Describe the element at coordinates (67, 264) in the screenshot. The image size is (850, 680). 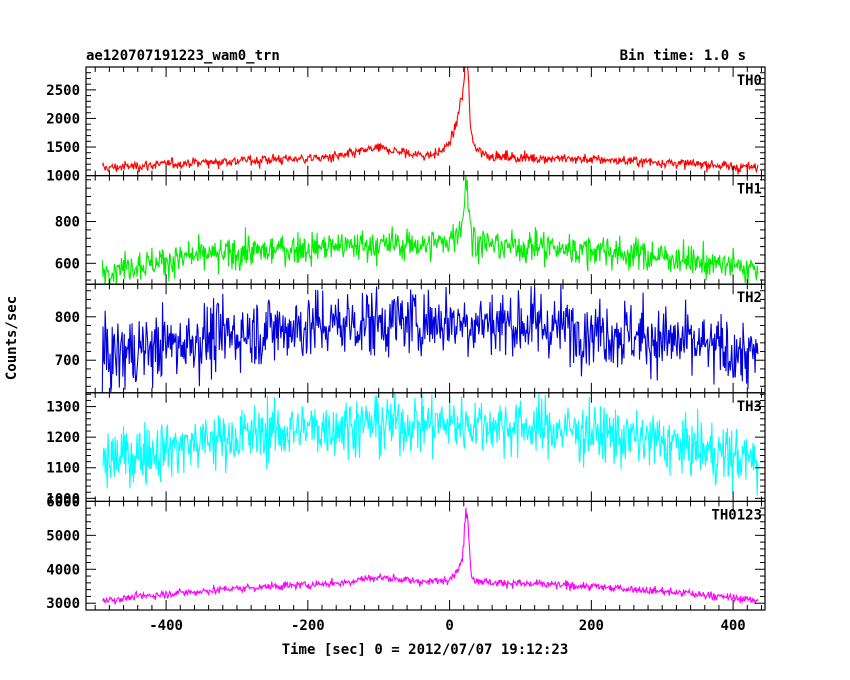
I see `y-tick-label: 600` at that location.